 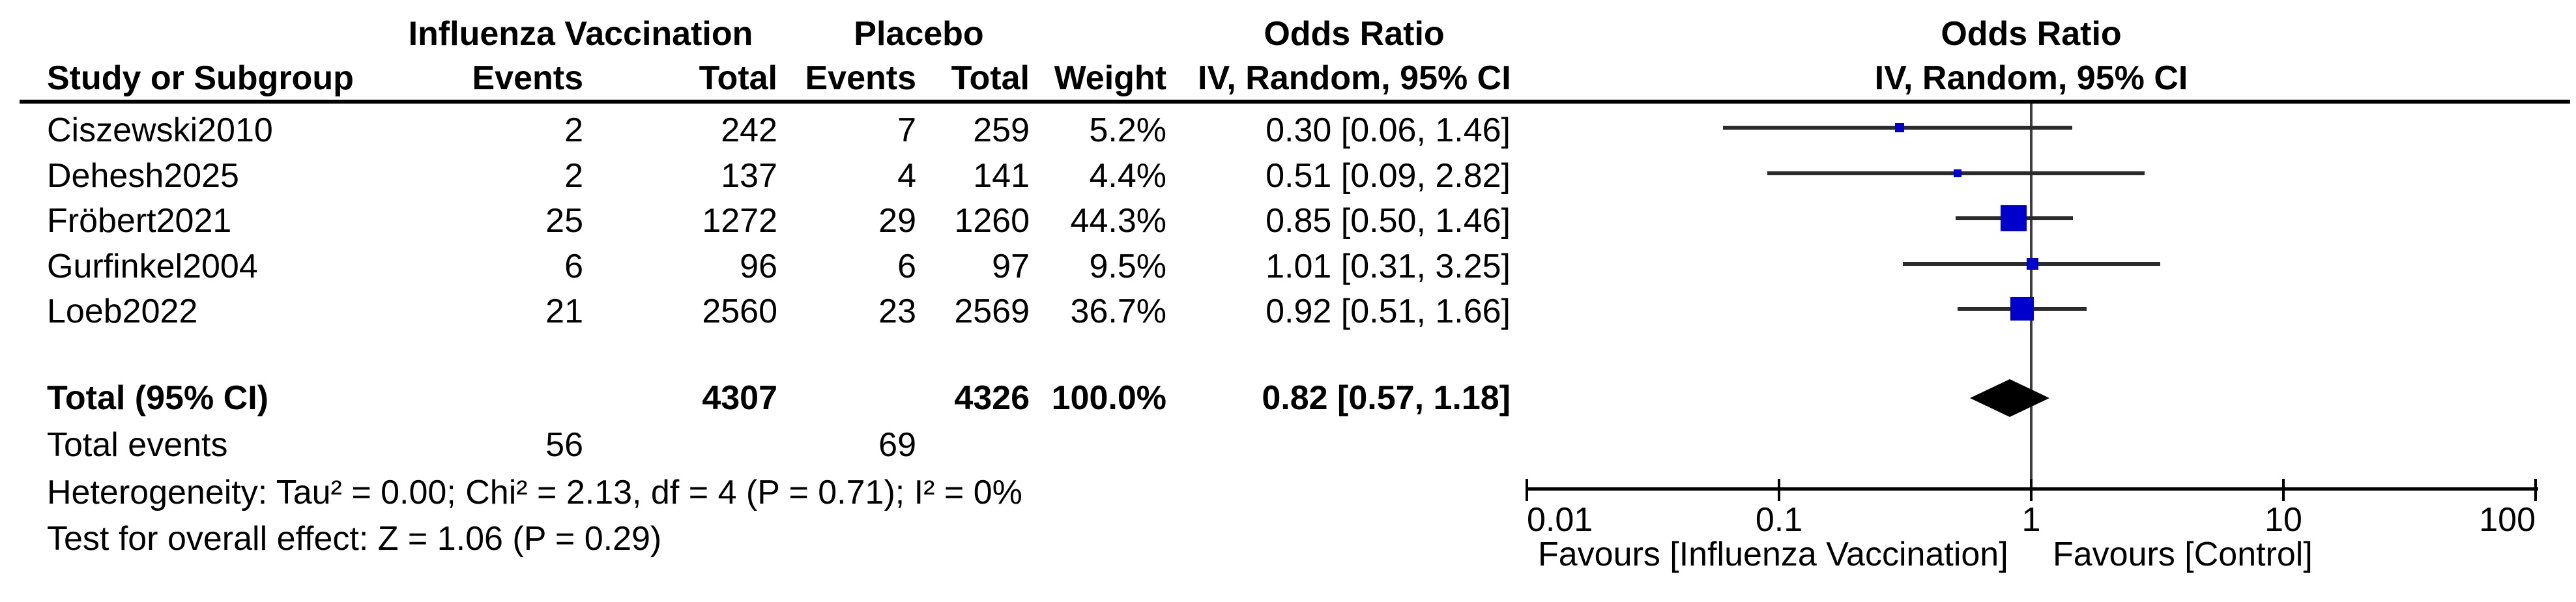 What do you see at coordinates (992, 311) in the screenshot?
I see `cell-total2: 2569` at bounding box center [992, 311].